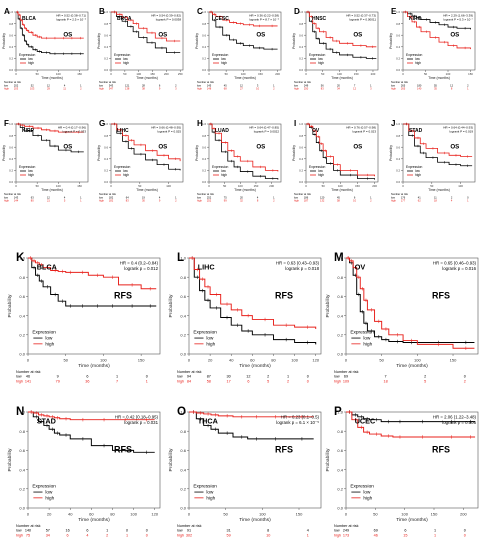  What do you see at coordinates (322, 201) in the screenshot?
I see `at-risk-value: 132` at bounding box center [322, 201].